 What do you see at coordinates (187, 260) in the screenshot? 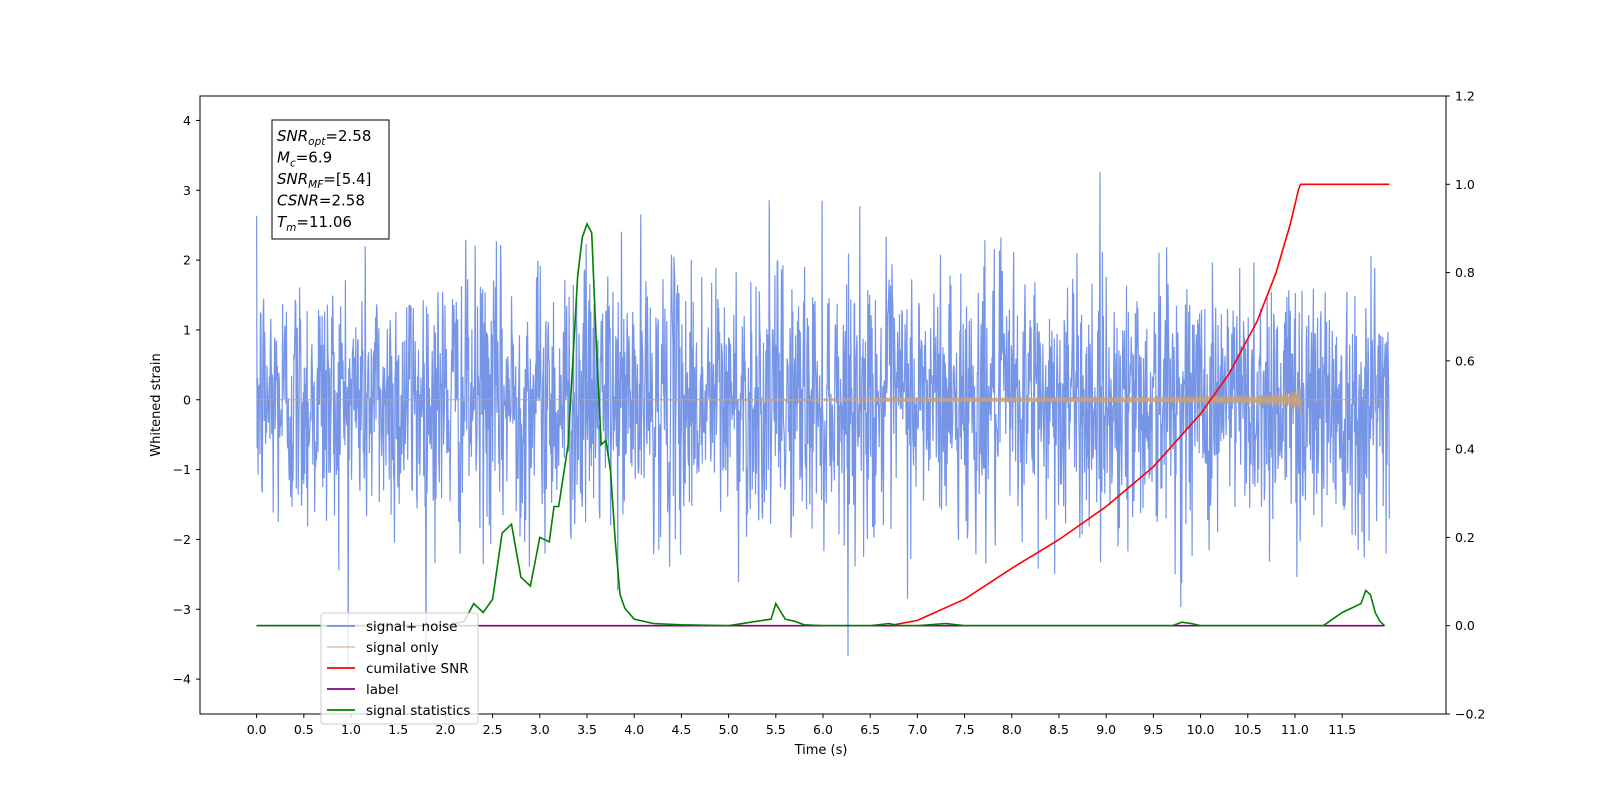
I see `y-left-tick-label: 2` at bounding box center [187, 260].